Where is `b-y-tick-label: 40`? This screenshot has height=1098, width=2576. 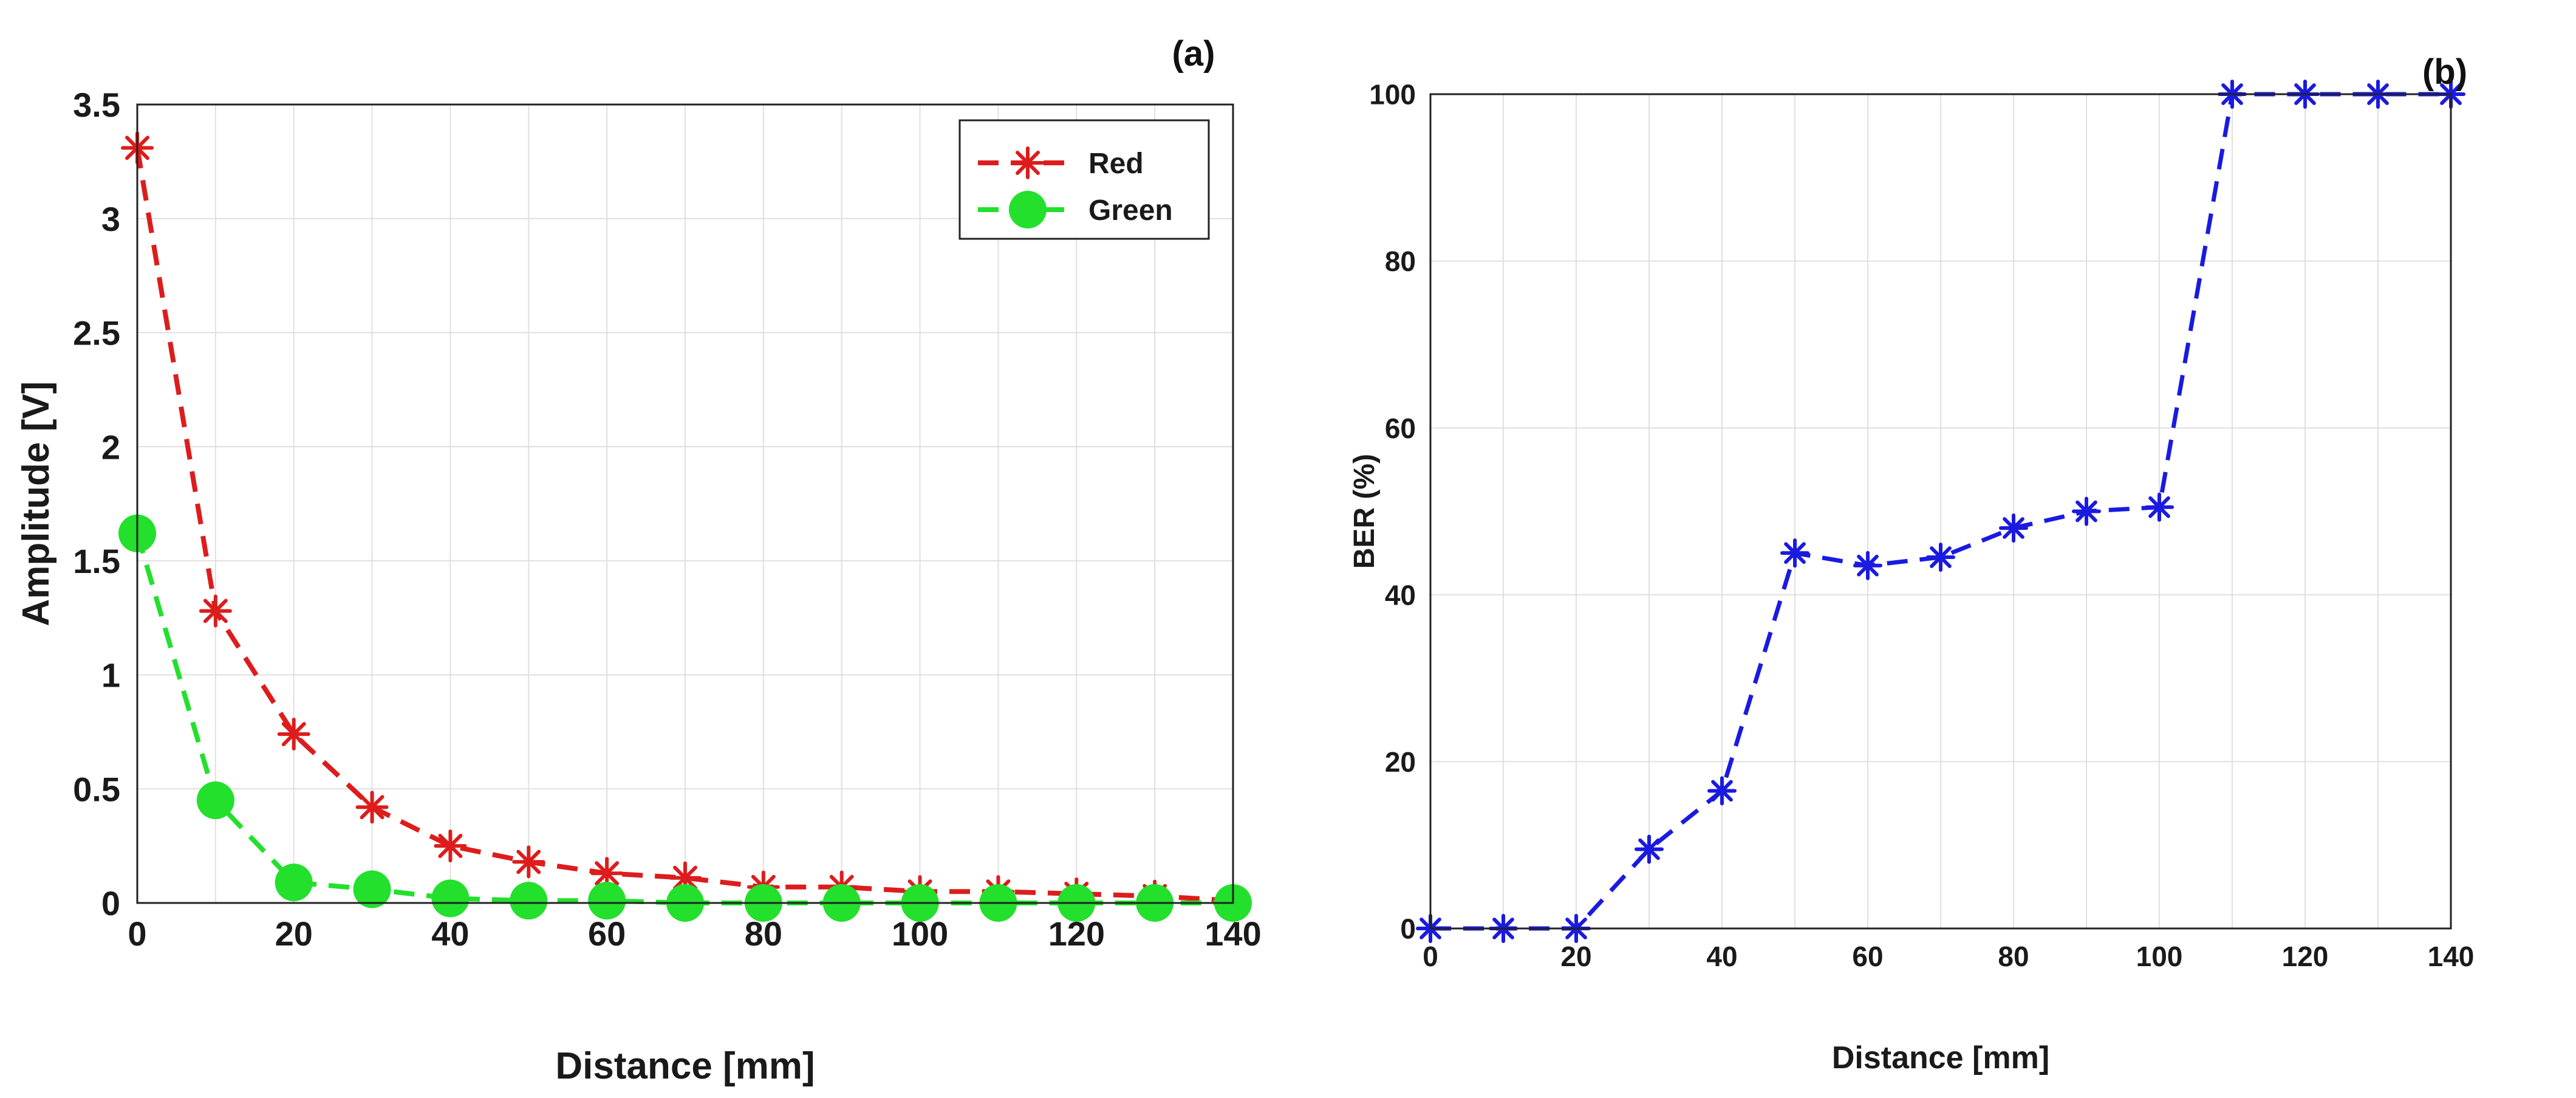 b-y-tick-label: 40 is located at coordinates (1400, 595).